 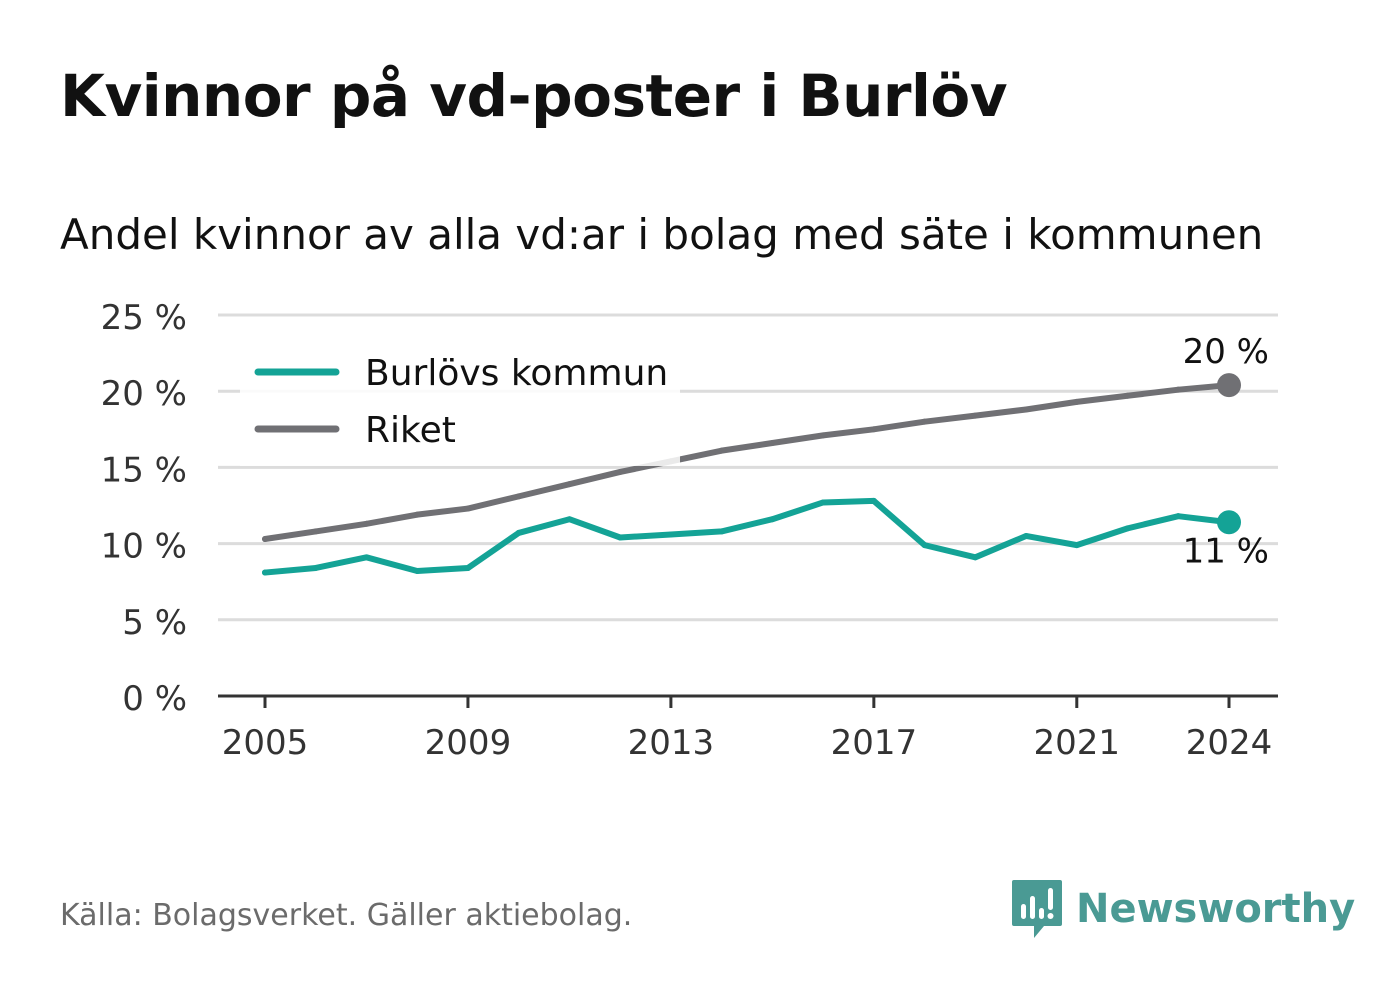 What do you see at coordinates (1226, 352) in the screenshot?
I see `end-value-label: 20 %` at bounding box center [1226, 352].